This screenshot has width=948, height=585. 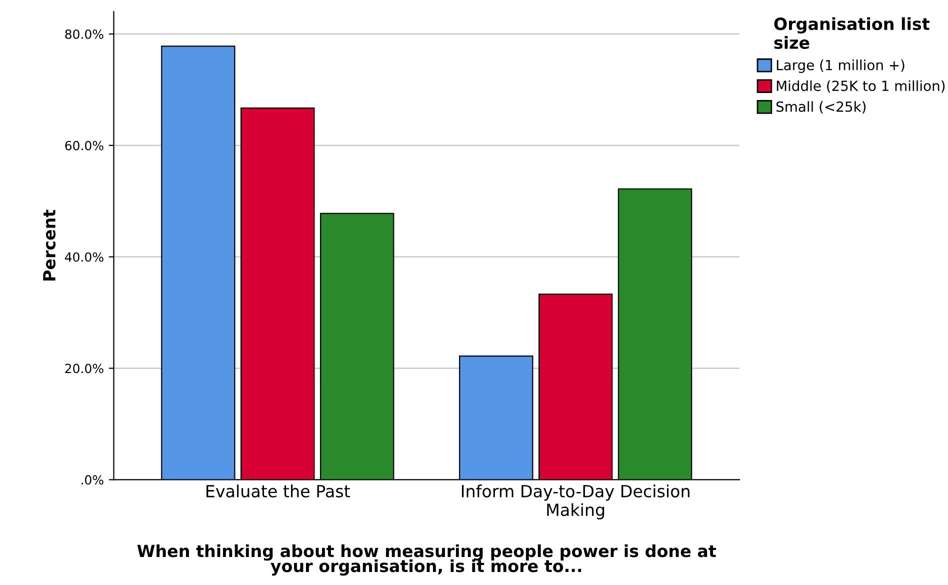 What do you see at coordinates (84, 257) in the screenshot?
I see `y-tick-label: 40.0%` at bounding box center [84, 257].